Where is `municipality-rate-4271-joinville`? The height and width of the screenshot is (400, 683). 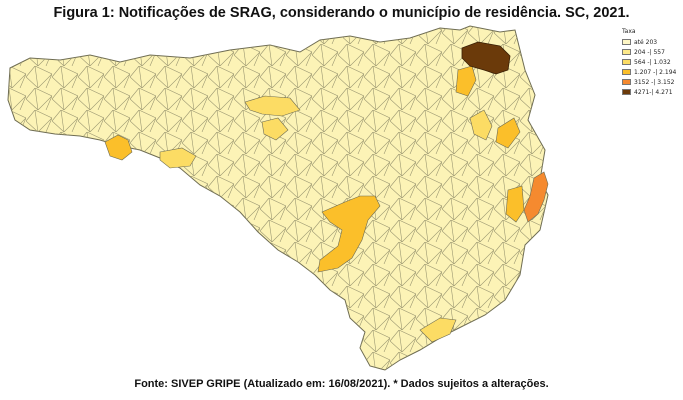 municipality-rate-4271-joinville is located at coordinates (486, 58).